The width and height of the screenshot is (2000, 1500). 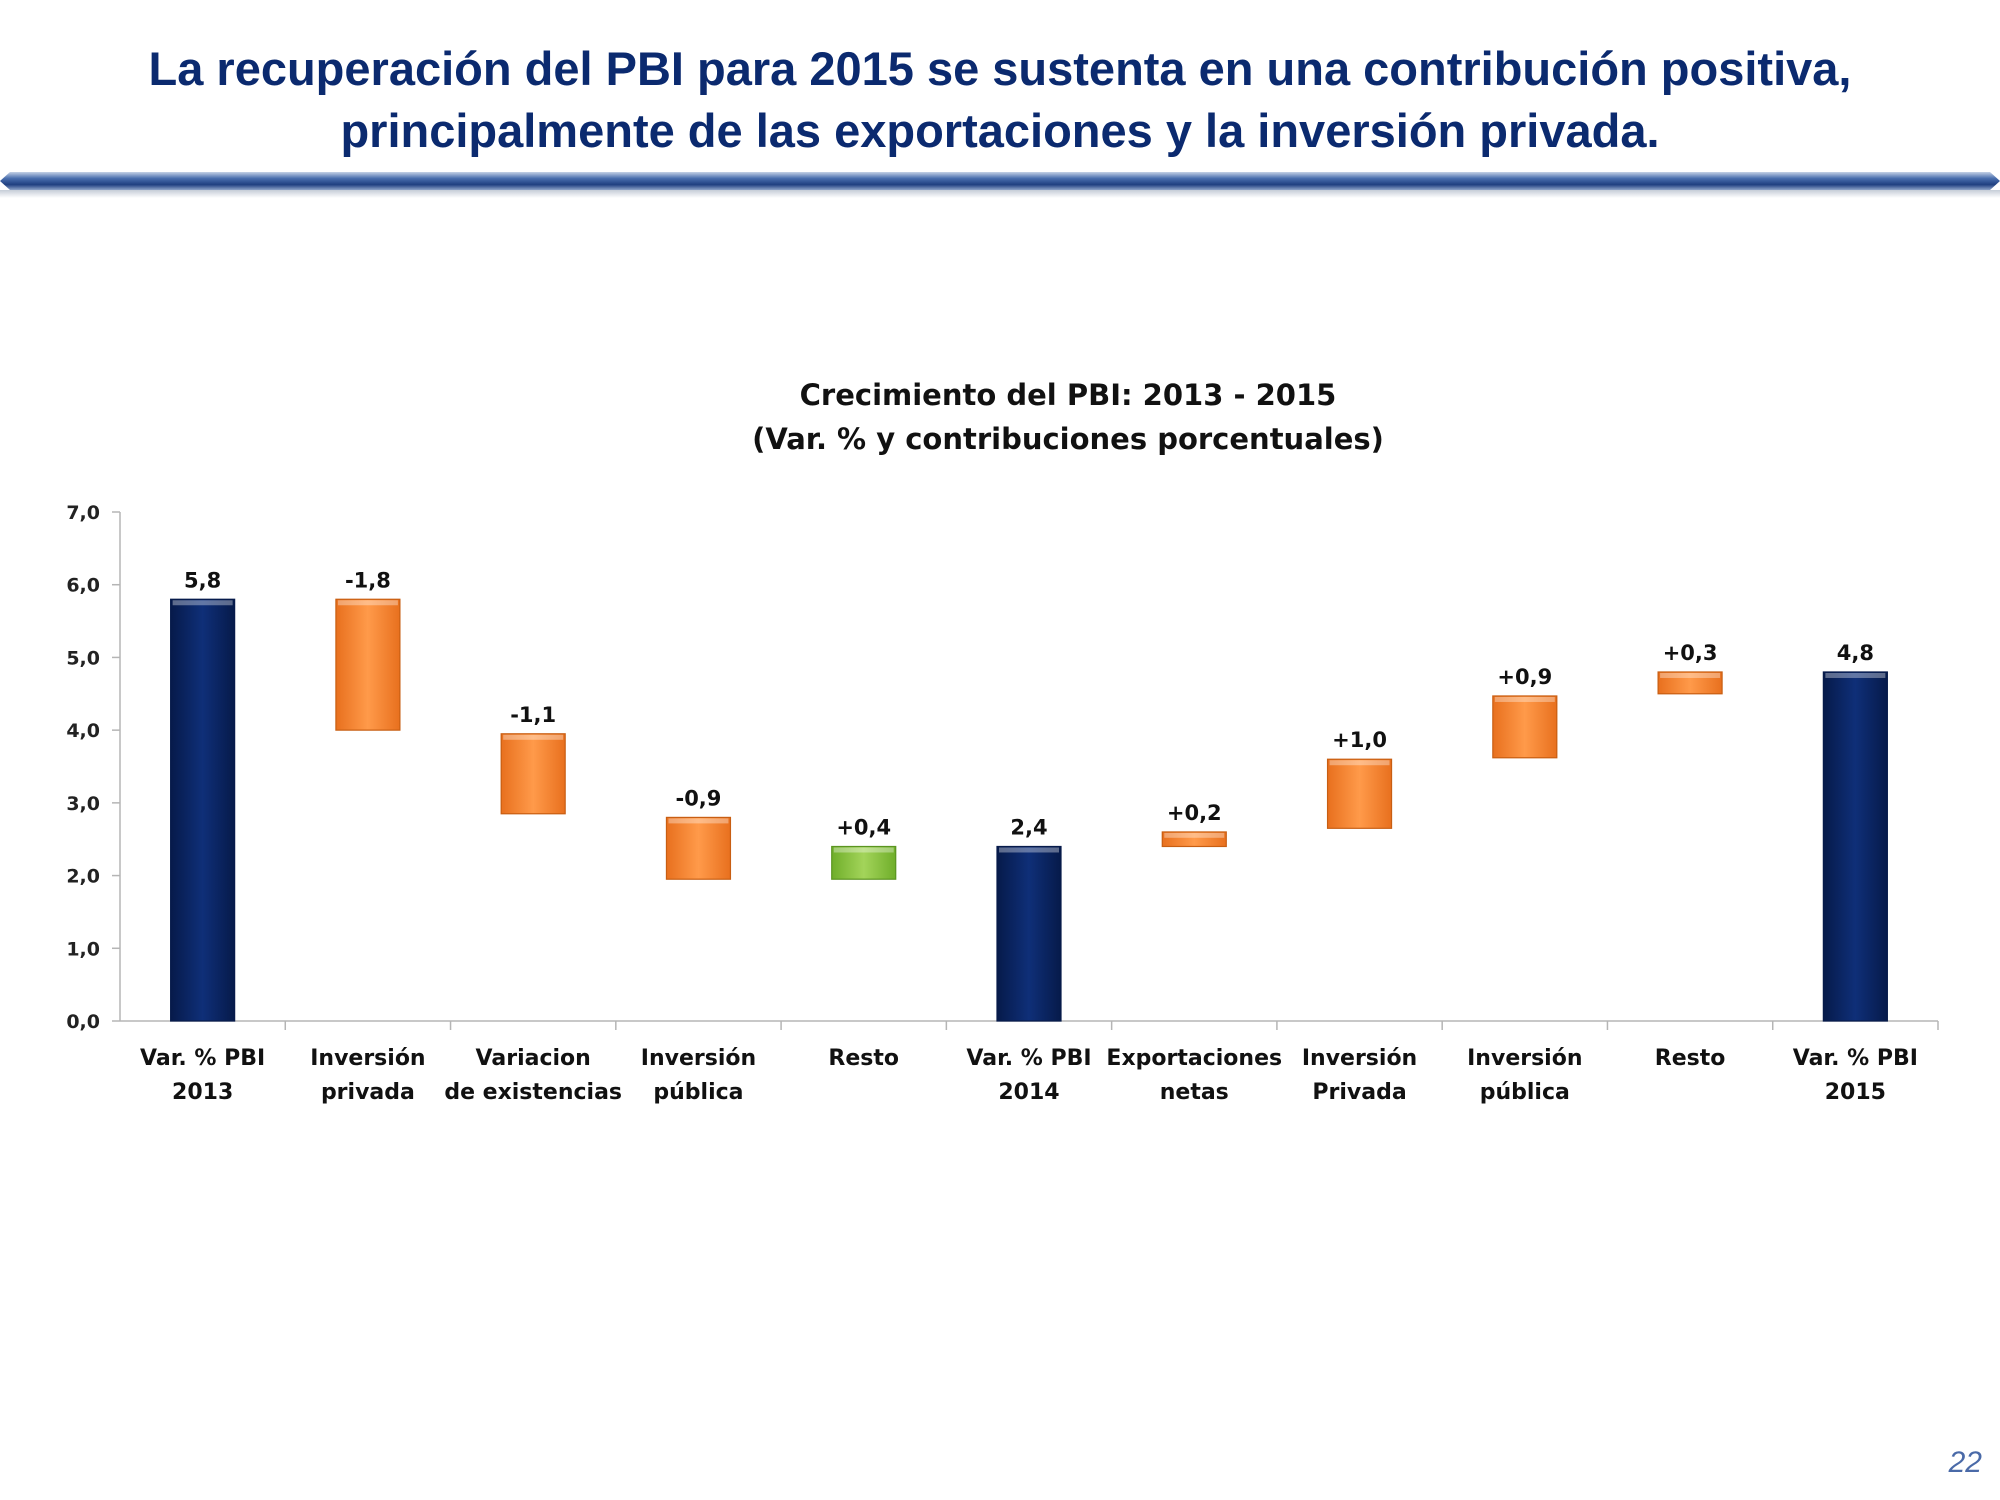 What do you see at coordinates (83, 949) in the screenshot?
I see `y-tick-label: 1,0` at bounding box center [83, 949].